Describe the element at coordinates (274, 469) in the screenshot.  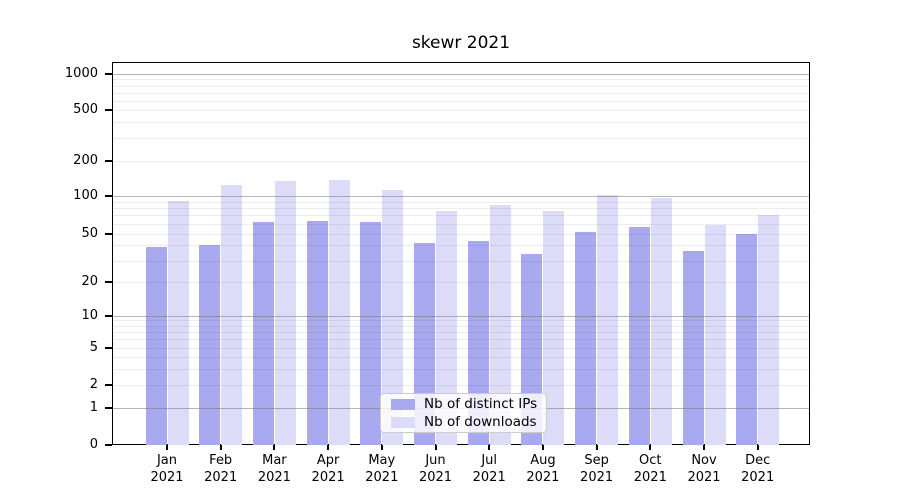
I see `x-tick-label: Mar 2021` at that location.